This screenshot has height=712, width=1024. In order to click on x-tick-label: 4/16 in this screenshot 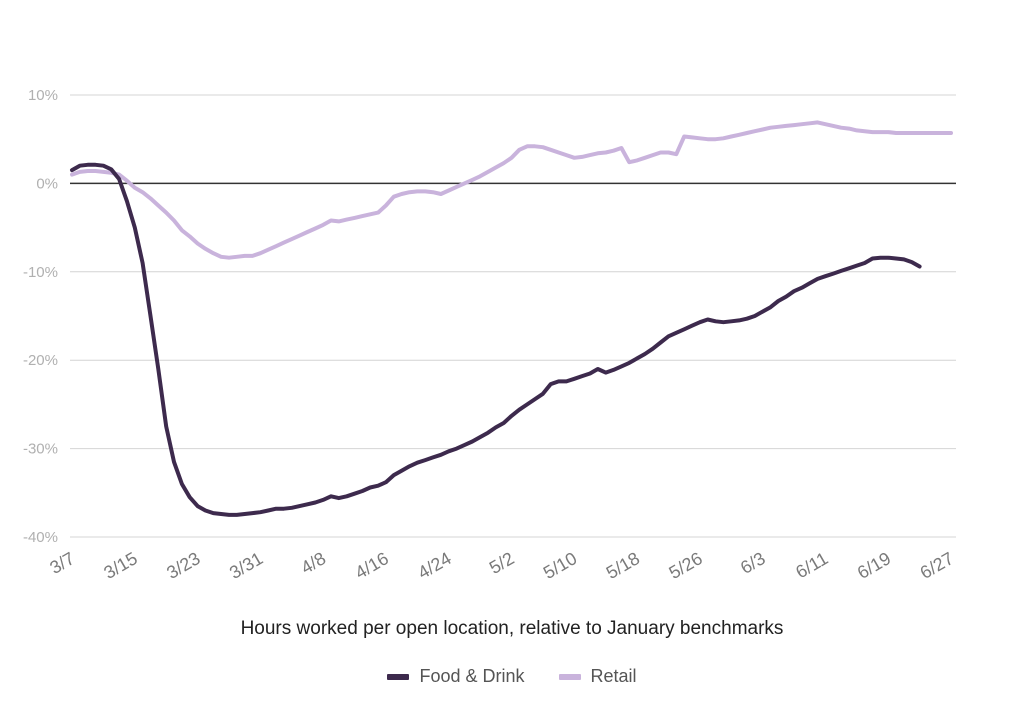, I will do `click(372, 565)`.